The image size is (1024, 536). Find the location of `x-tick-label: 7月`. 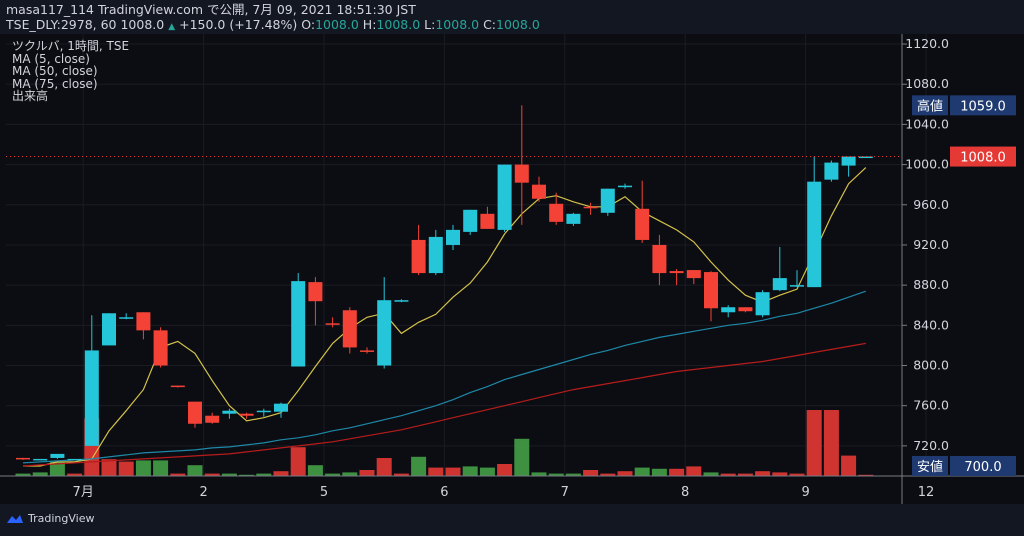

x-tick-label: 7月 is located at coordinates (83, 492).